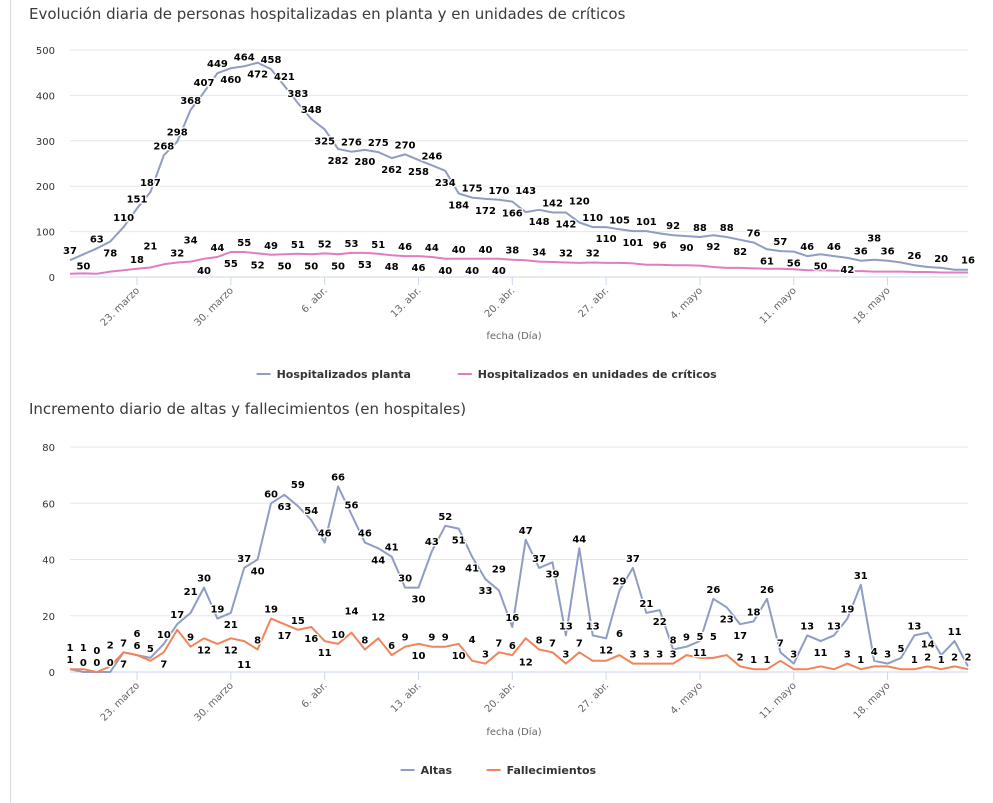 The width and height of the screenshot is (993, 803). What do you see at coordinates (378, 143) in the screenshot?
I see `data-label: 275` at bounding box center [378, 143].